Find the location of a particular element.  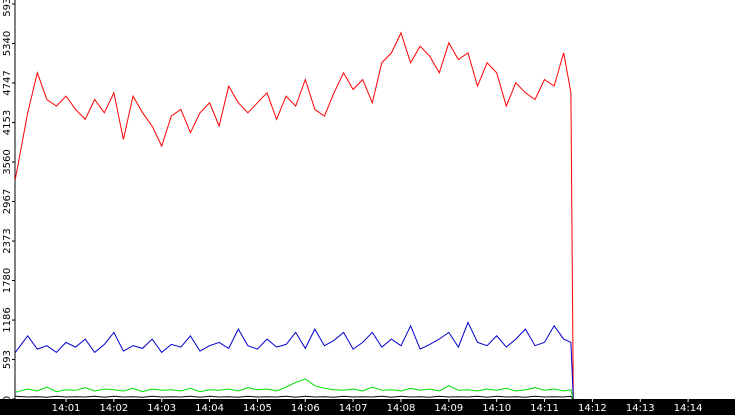

x-axis-band is located at coordinates (367, 407).